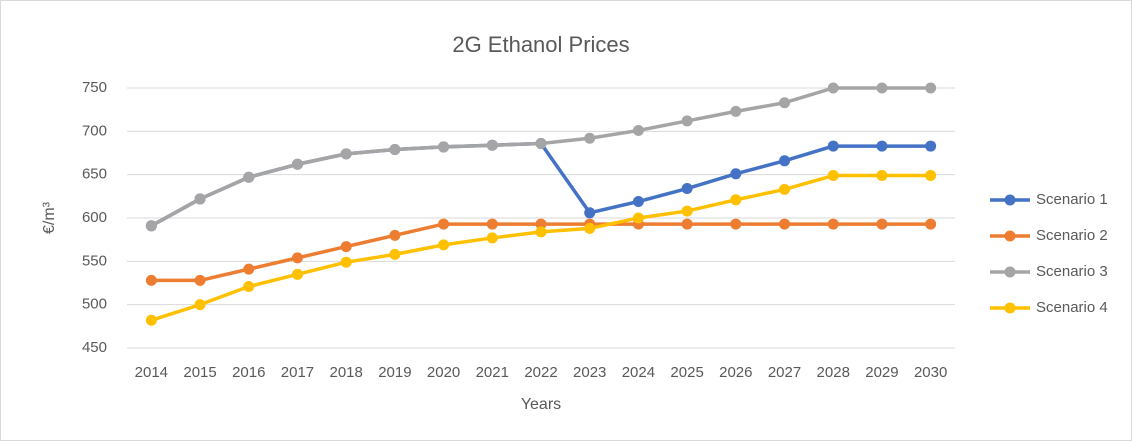  What do you see at coordinates (94, 304) in the screenshot?
I see `y-tick-label: 500` at bounding box center [94, 304].